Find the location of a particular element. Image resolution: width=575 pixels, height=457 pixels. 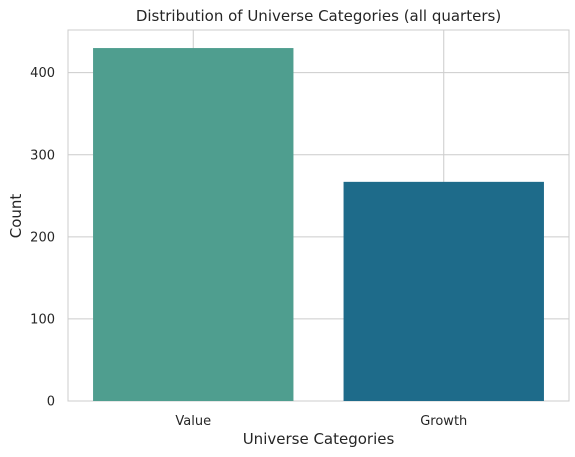

y-tick-label-200: 200 is located at coordinates (42, 237).